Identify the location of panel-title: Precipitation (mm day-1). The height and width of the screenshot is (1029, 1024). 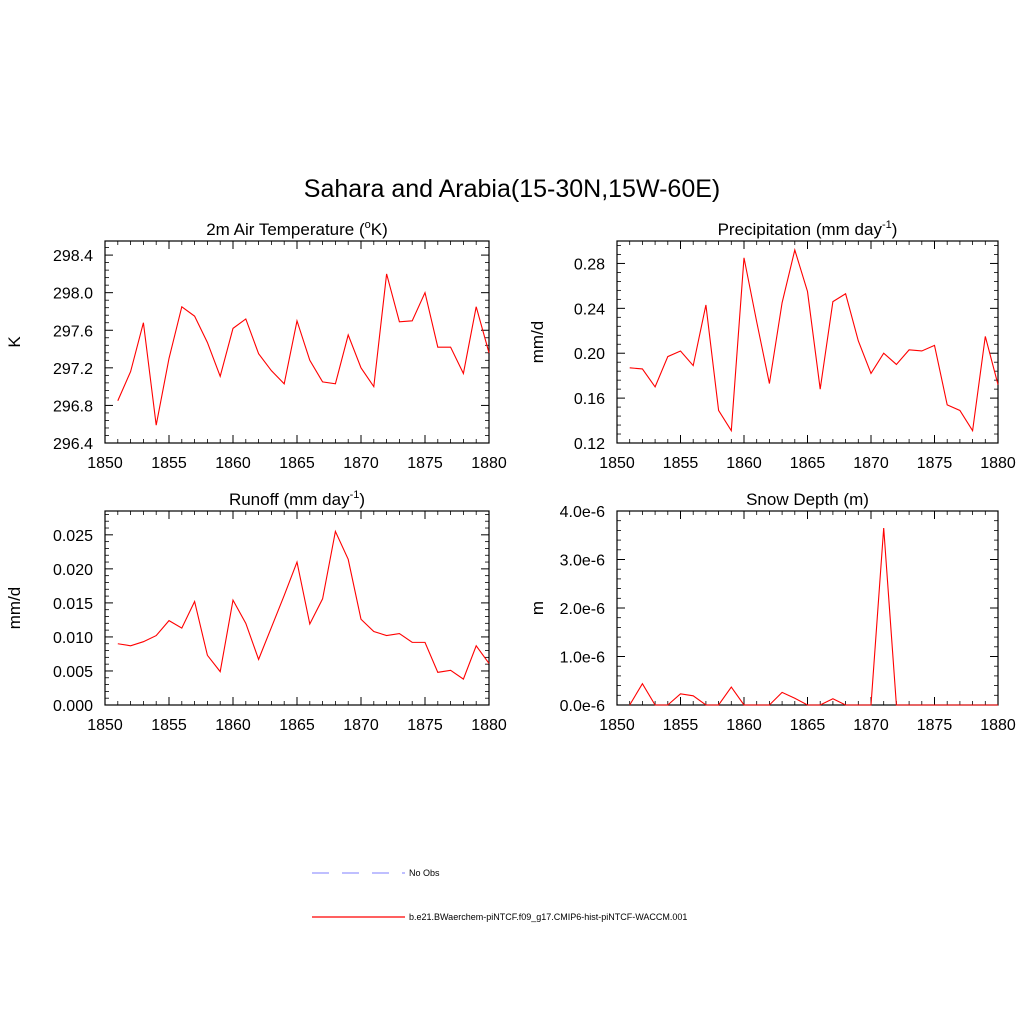
(808, 229).